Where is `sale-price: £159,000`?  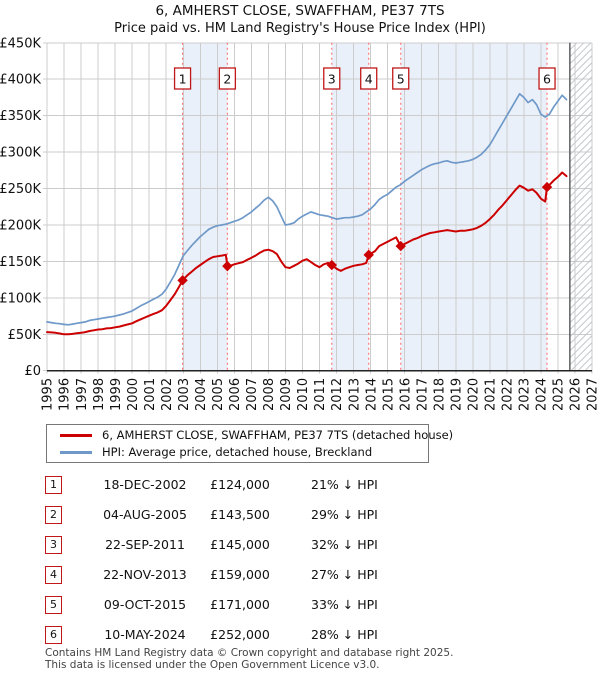 sale-price: £159,000 is located at coordinates (240, 574).